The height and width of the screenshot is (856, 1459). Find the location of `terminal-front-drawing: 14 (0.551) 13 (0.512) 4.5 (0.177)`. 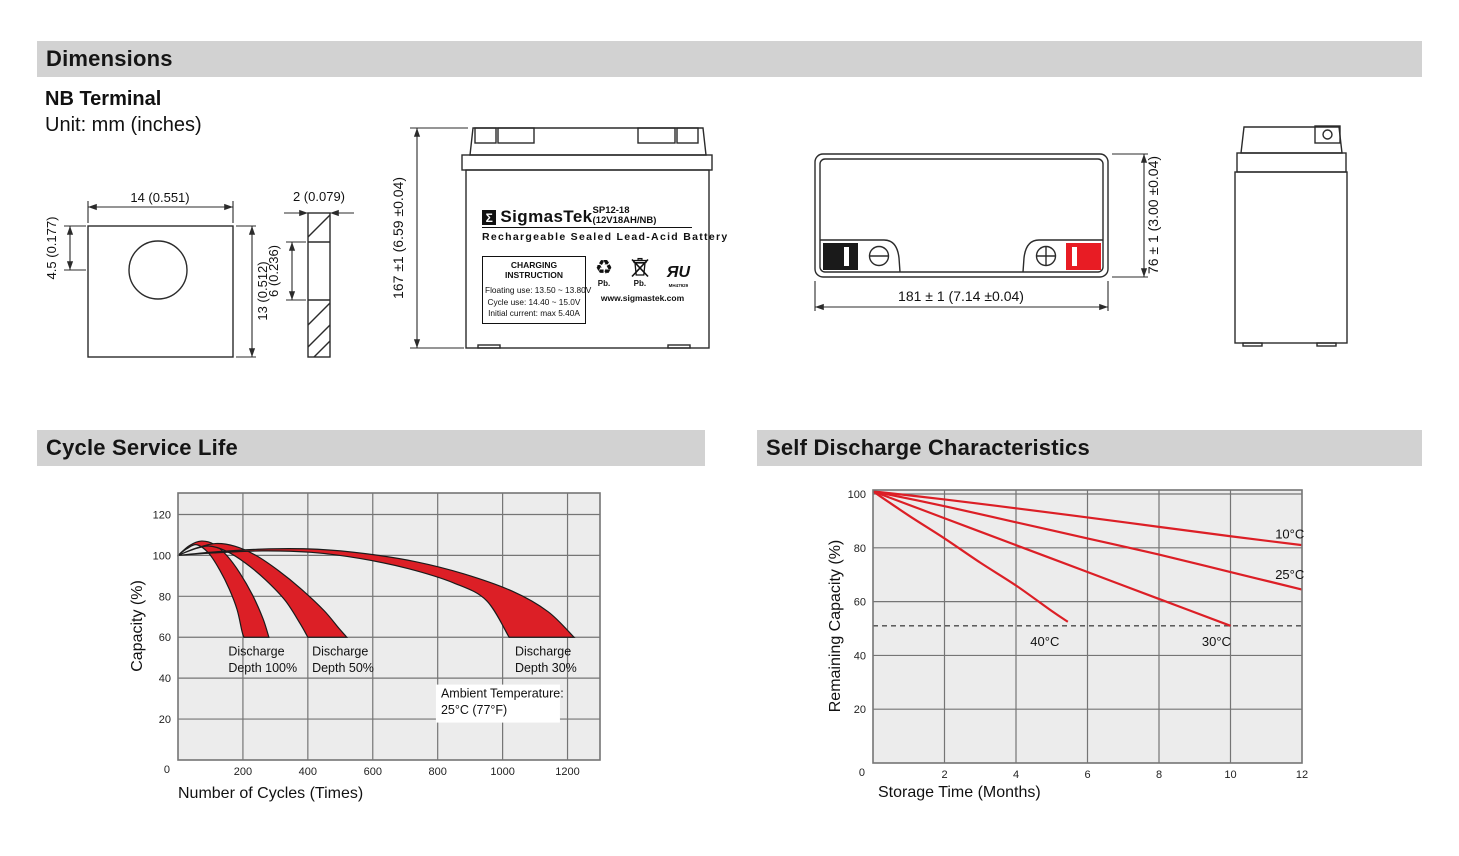

terminal-front-drawing: 14 (0.551) 13 (0.512) 4.5 (0.177) is located at coordinates (157, 274).